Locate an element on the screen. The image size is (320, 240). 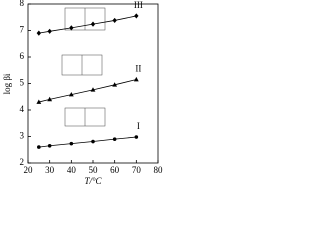
y-tick-label: 8 is located at coordinates (22, 4).